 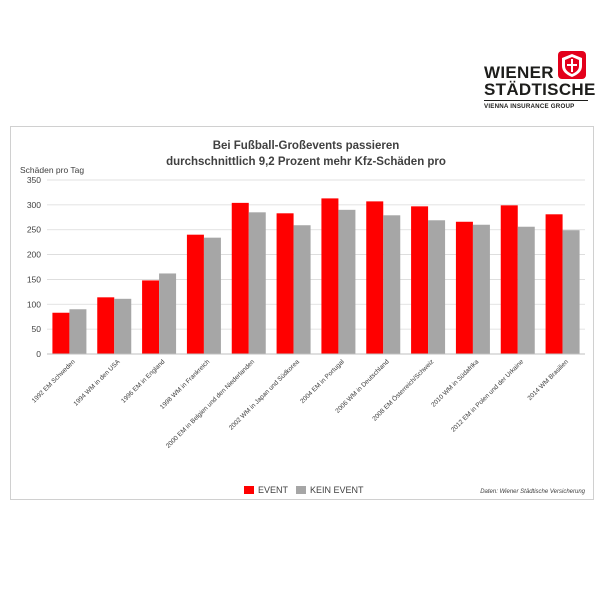 What do you see at coordinates (532, 492) in the screenshot?
I see `source-note: Daten: Wiener Städtische Versicherung` at bounding box center [532, 492].